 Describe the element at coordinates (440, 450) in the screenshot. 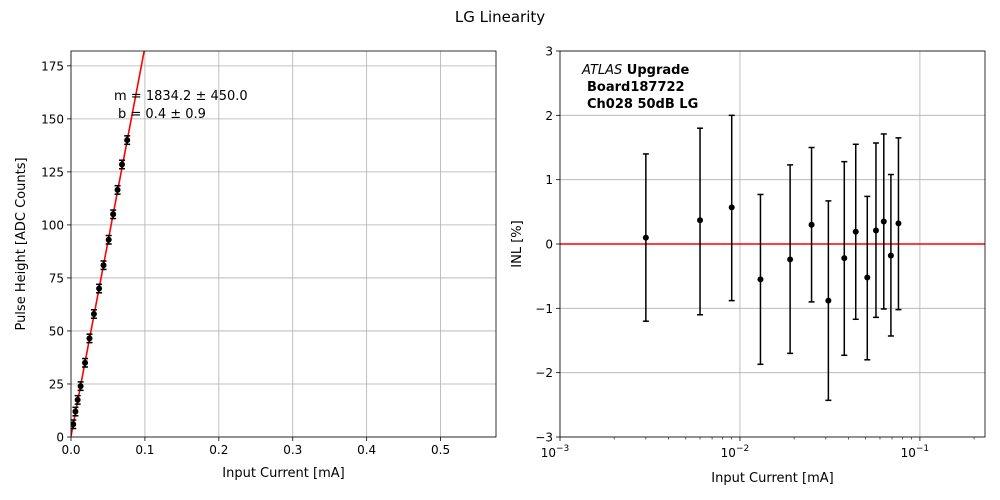

I see `x-tick-label: 0.5` at that location.